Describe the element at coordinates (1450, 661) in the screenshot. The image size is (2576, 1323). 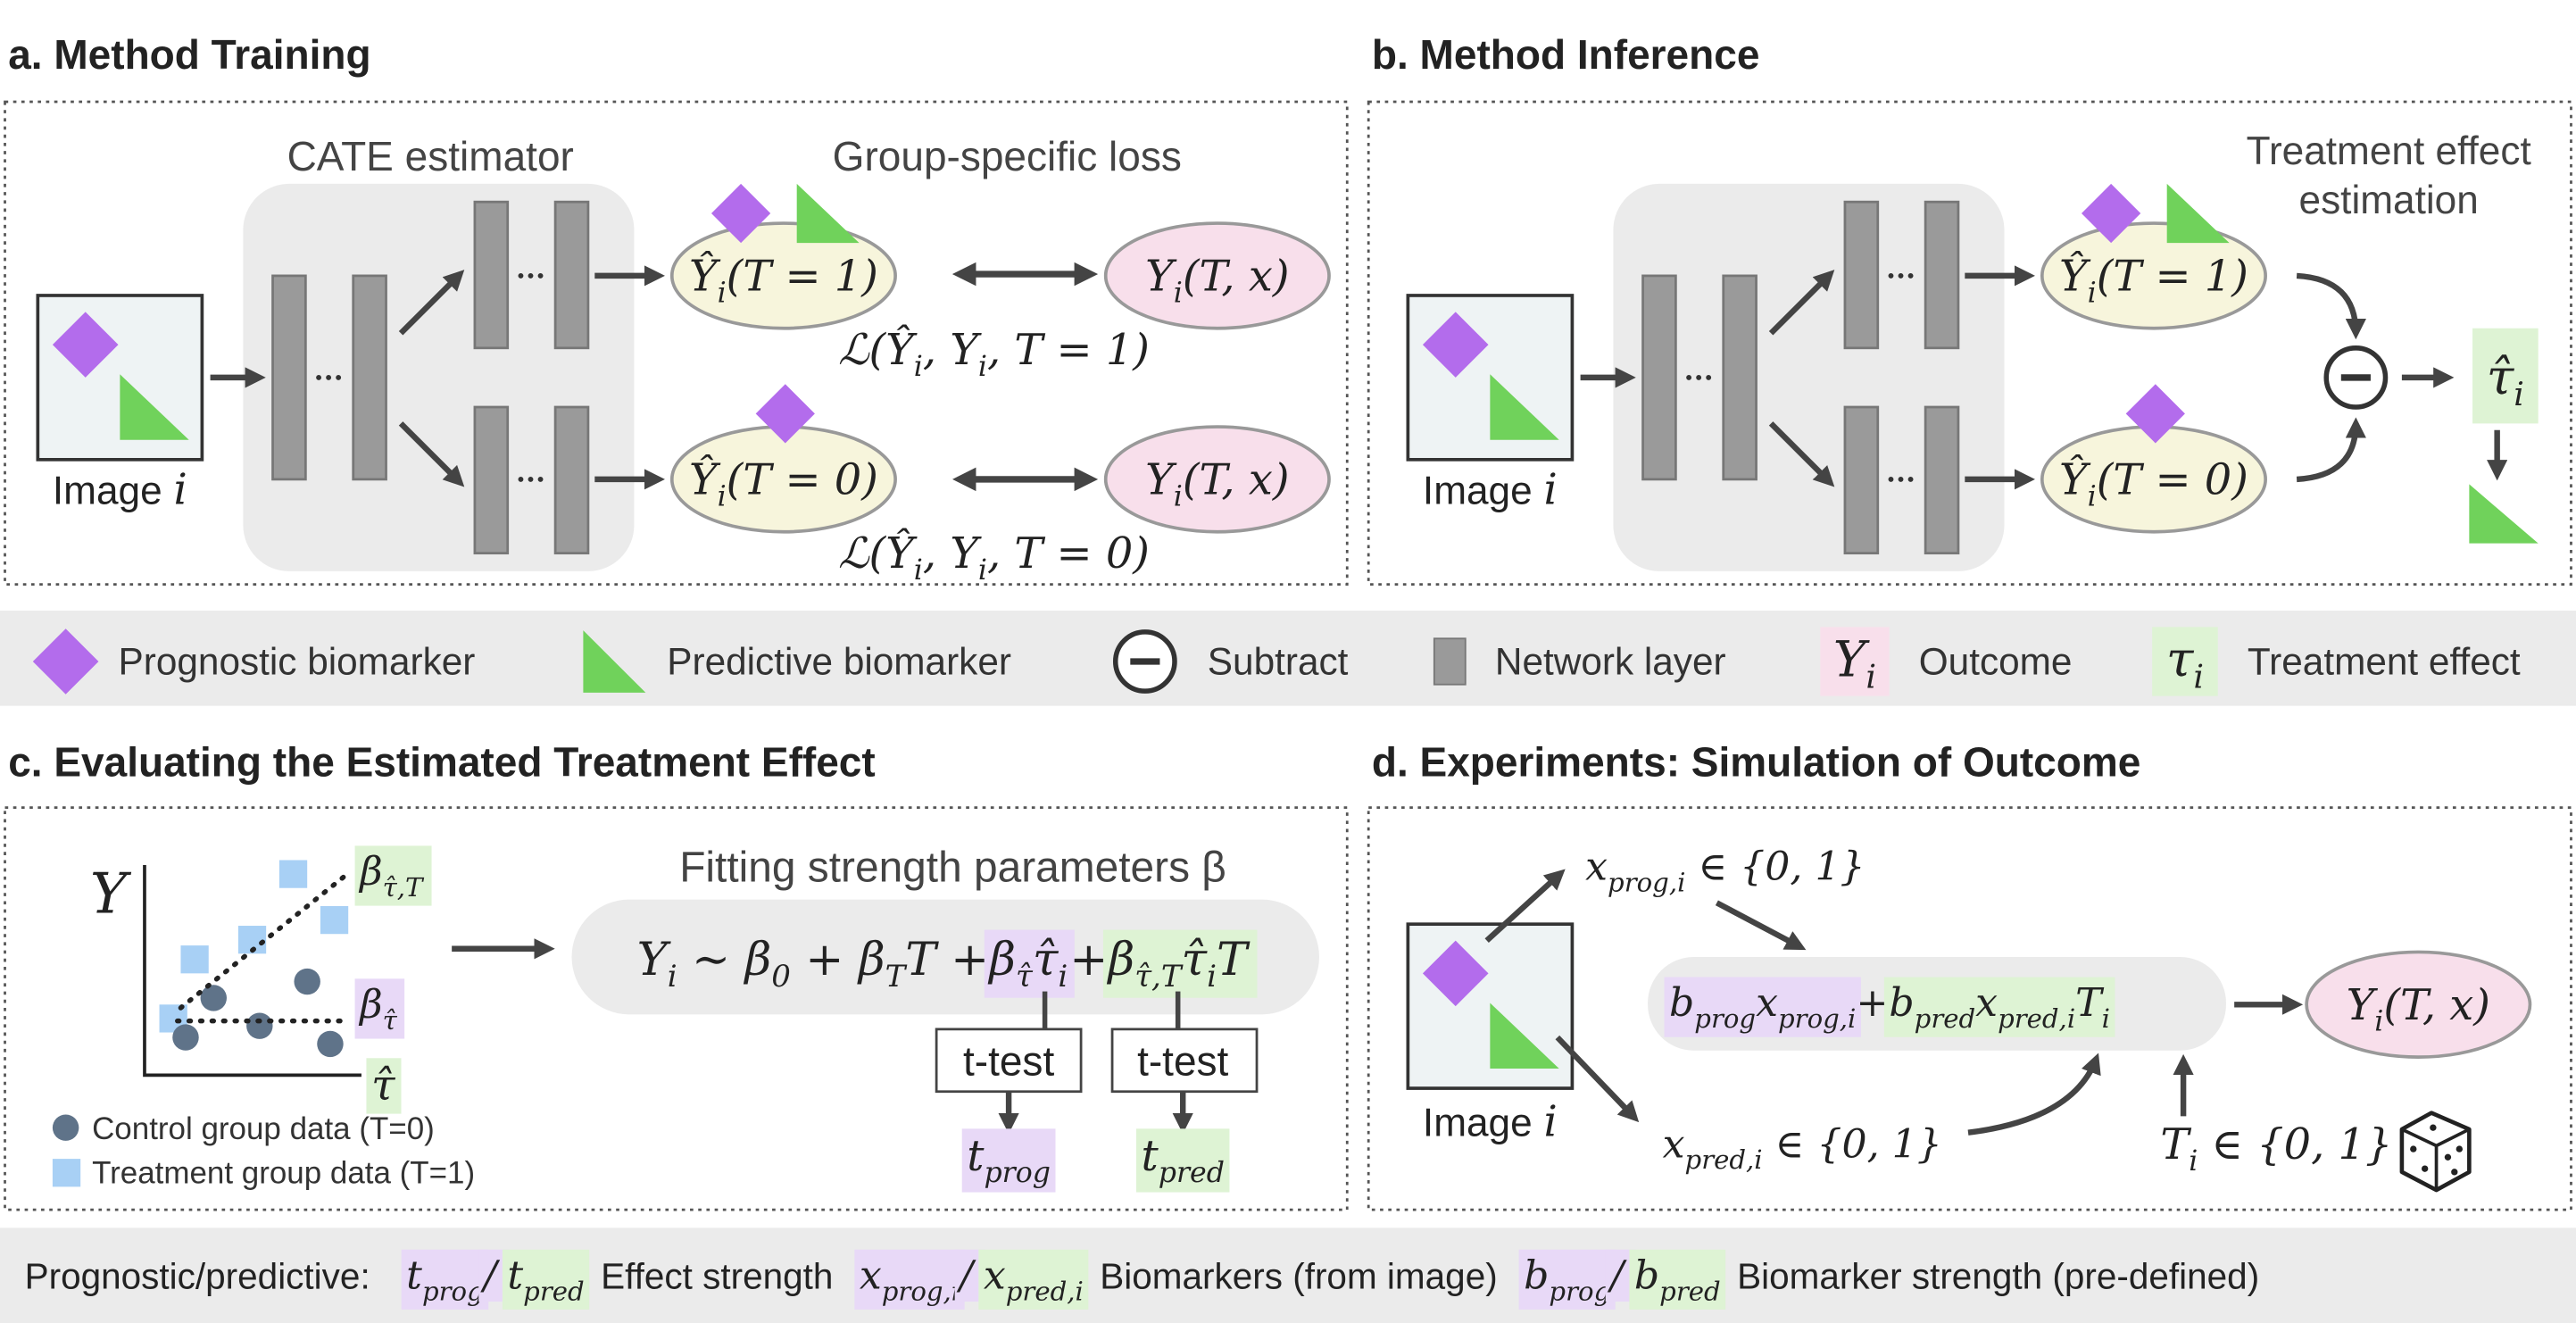
I see `network-layer-icon` at that location.